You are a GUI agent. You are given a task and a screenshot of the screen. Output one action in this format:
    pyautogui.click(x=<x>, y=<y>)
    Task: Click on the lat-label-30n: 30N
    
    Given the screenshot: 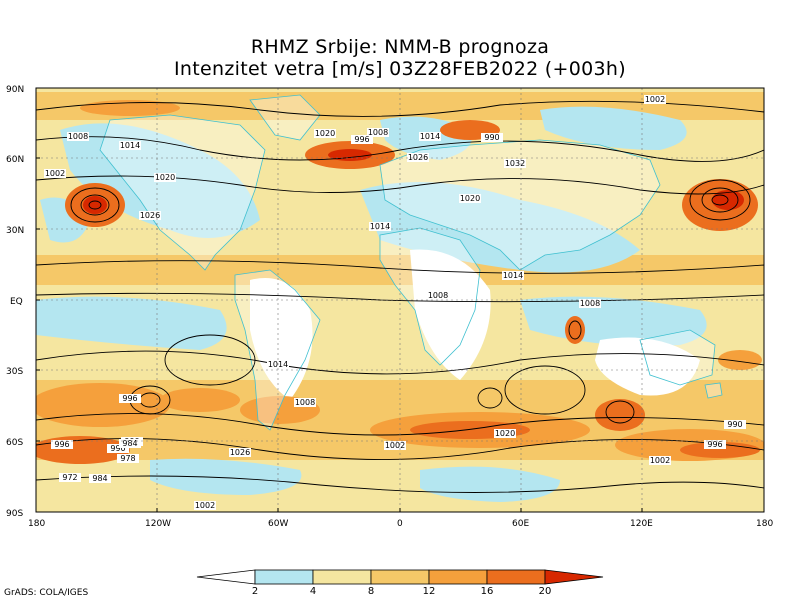 What is the action you would take?
    pyautogui.click(x=15, y=231)
    